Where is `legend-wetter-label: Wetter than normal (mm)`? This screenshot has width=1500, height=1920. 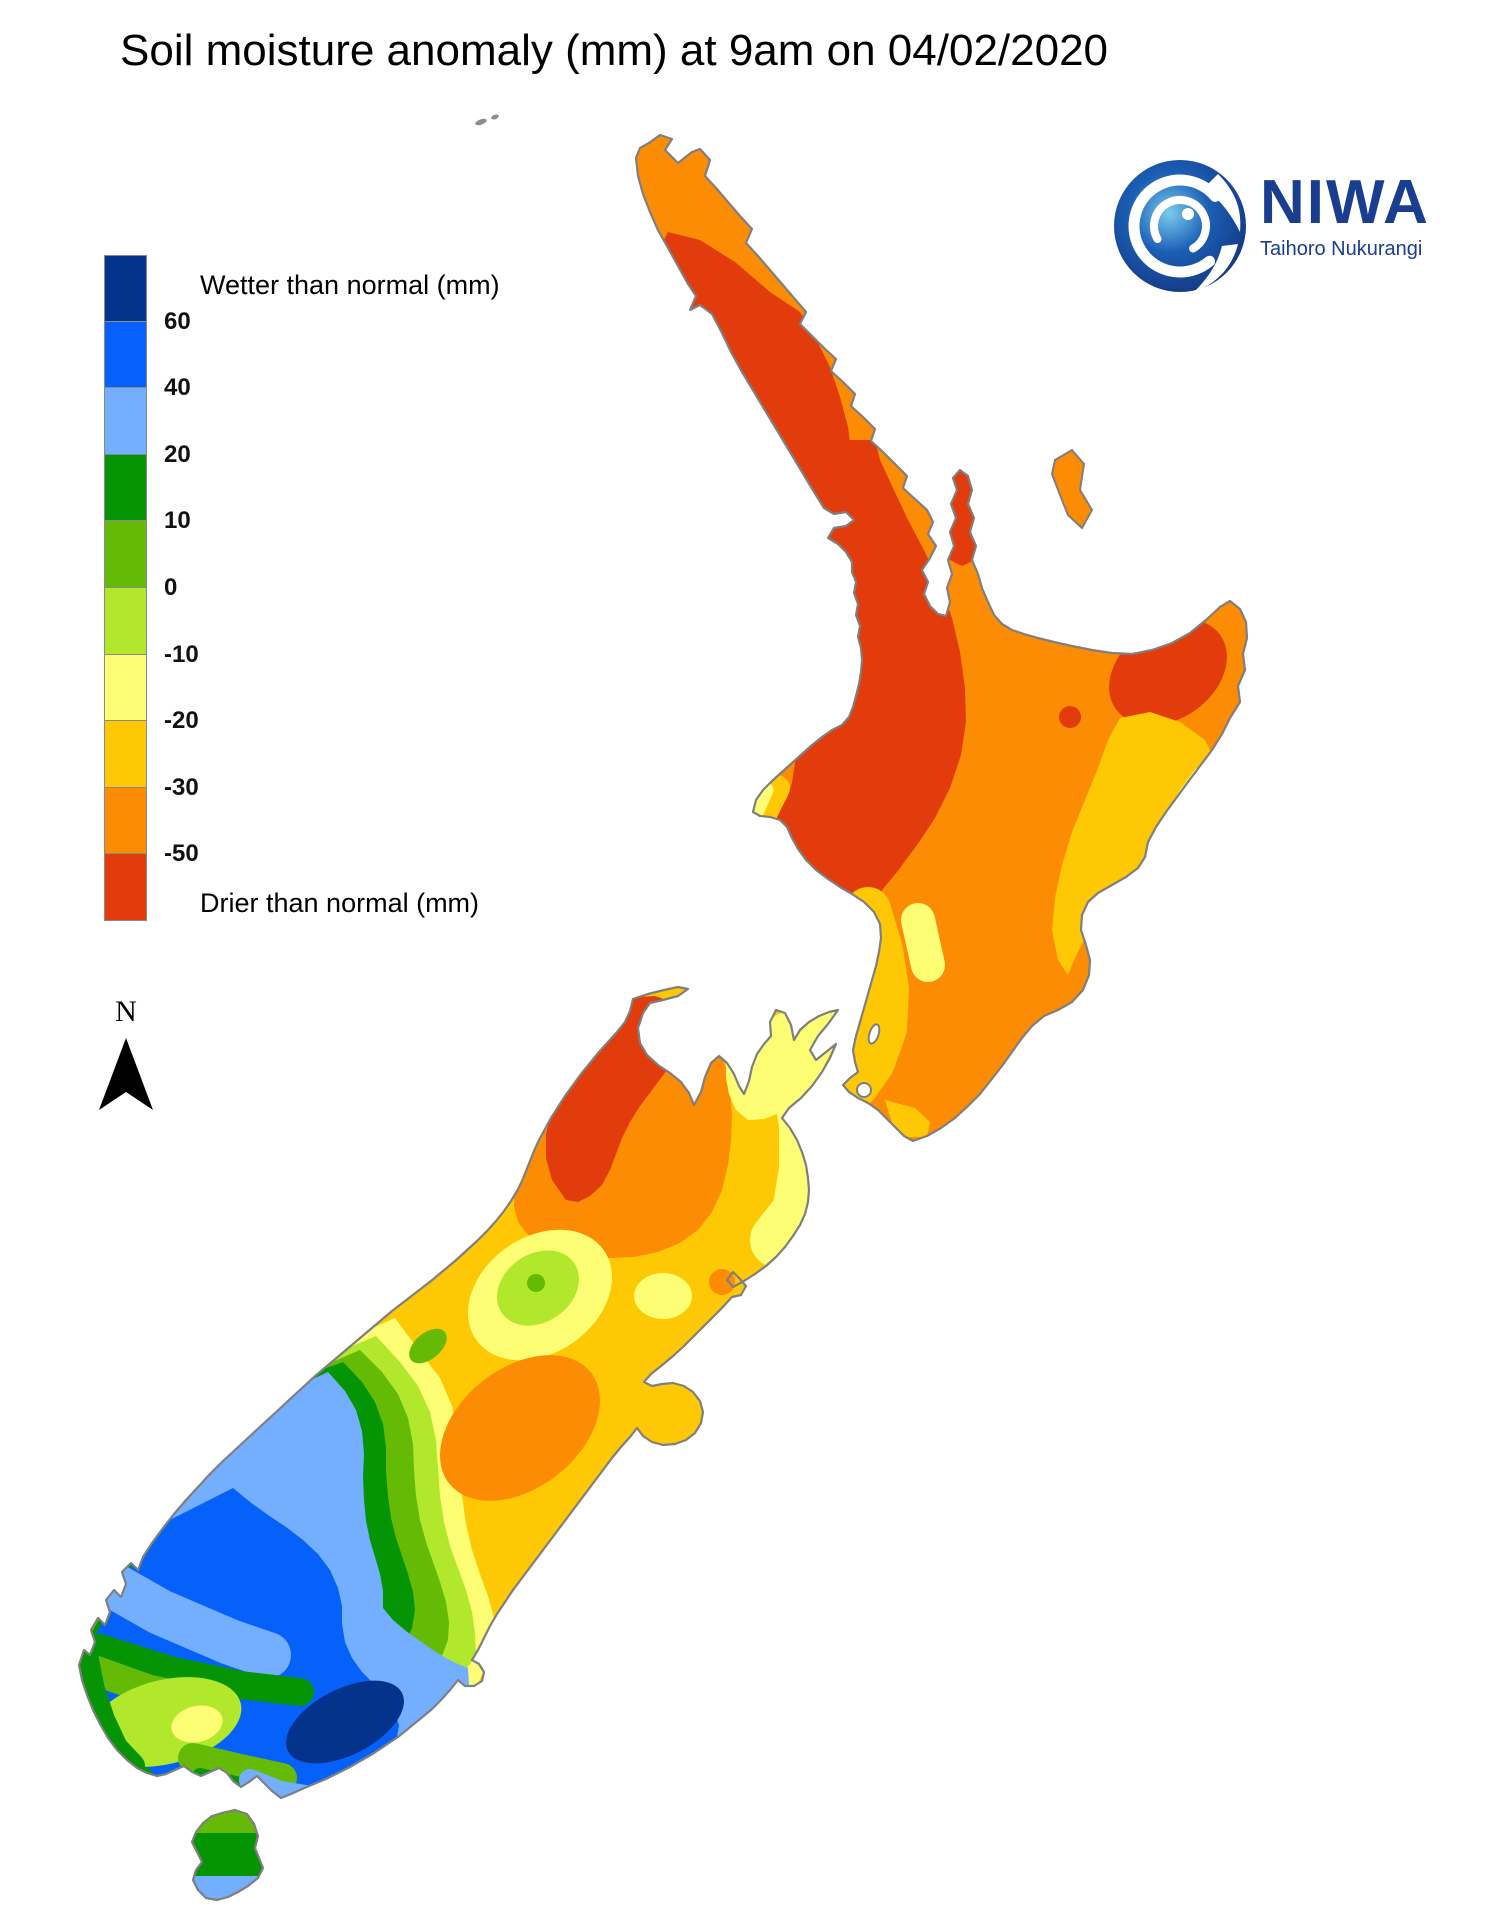
legend-wetter-label: Wetter than normal (mm) is located at coordinates (350, 285).